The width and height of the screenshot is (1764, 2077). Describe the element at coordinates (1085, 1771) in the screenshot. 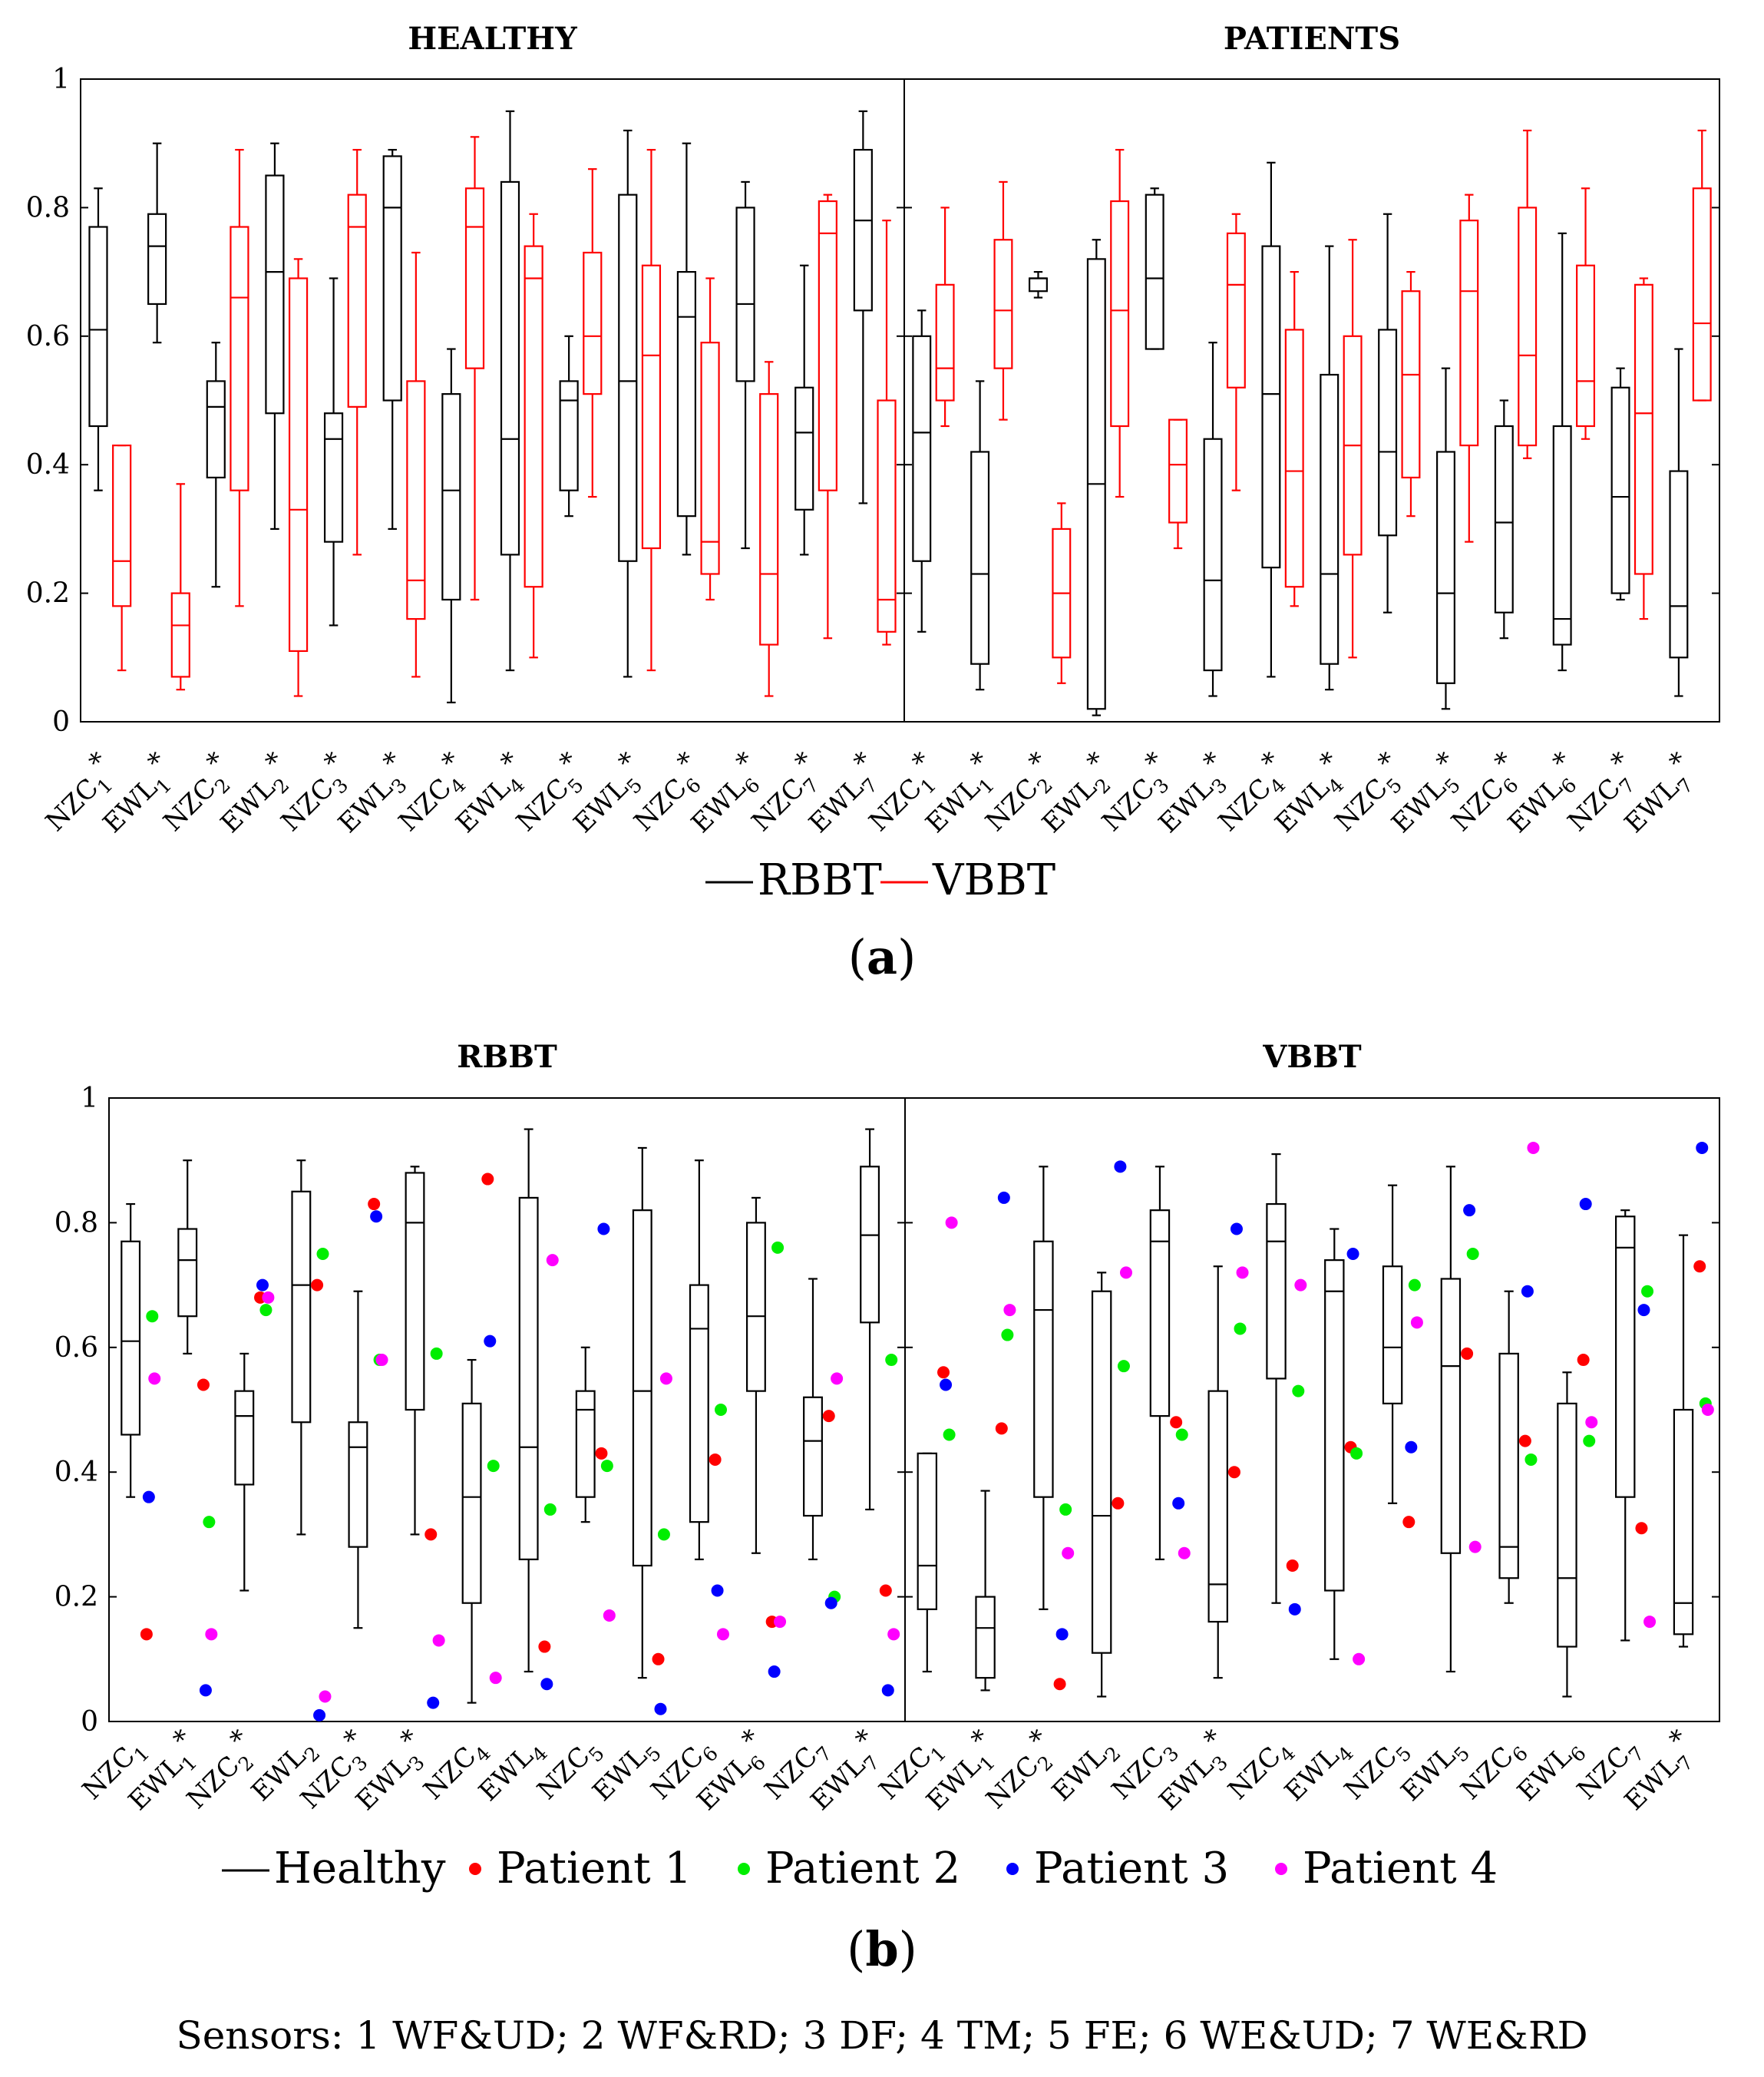

I see `x-tick-label: EWL2` at that location.